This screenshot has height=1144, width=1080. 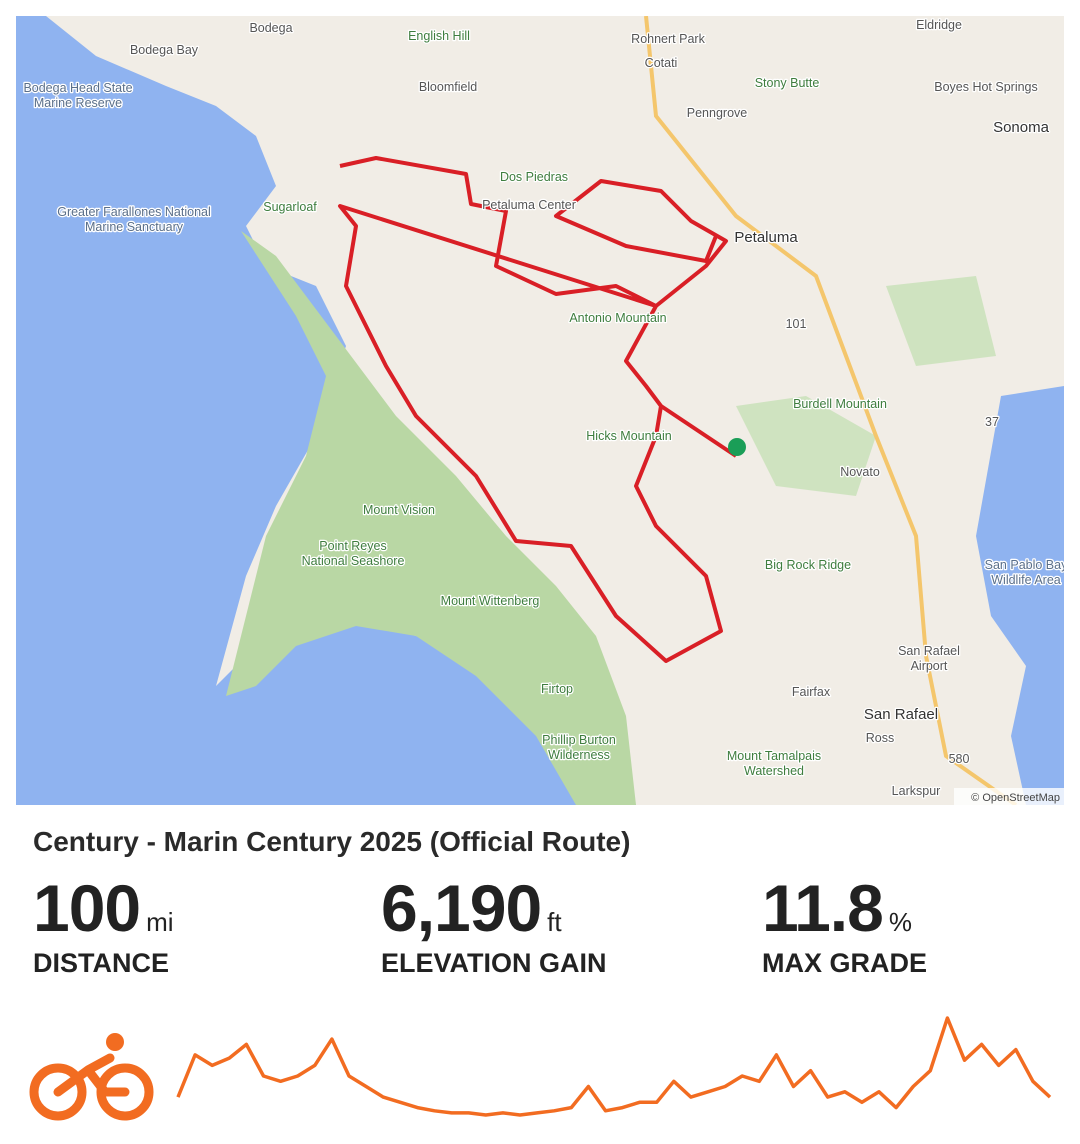 What do you see at coordinates (290, 207) in the screenshot?
I see `map-label: Sugarloaf` at bounding box center [290, 207].